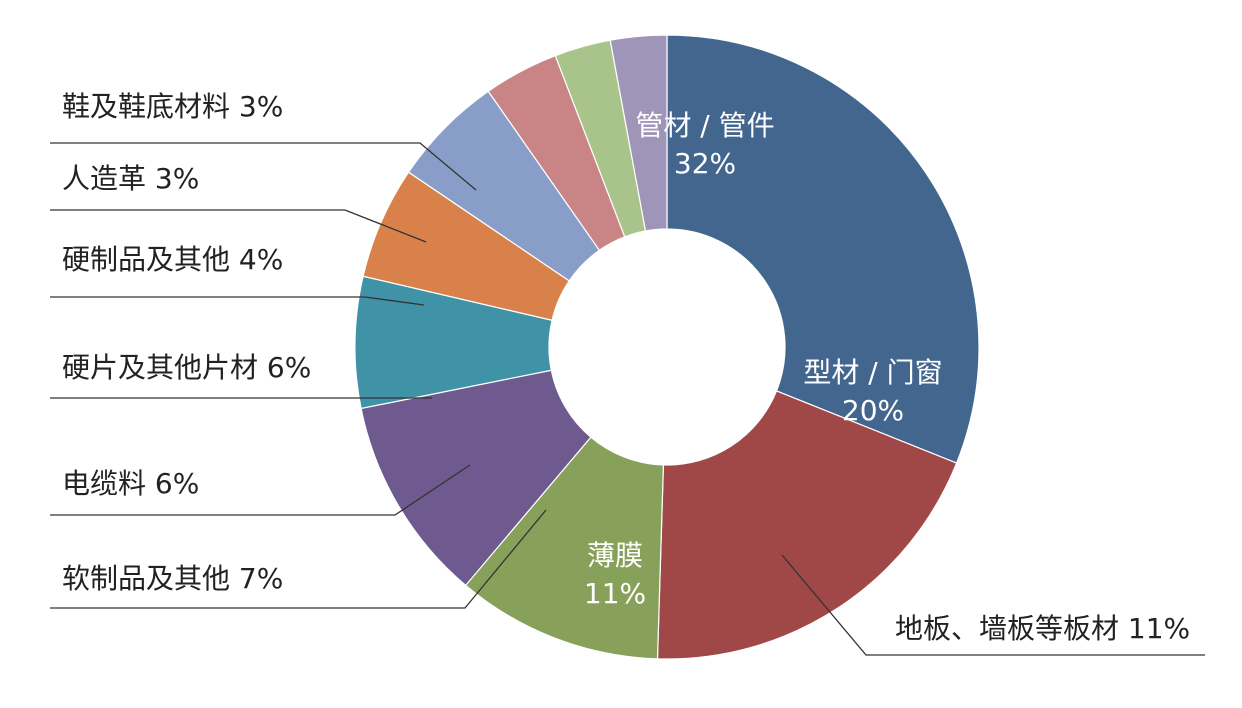 The image size is (1242, 708). I want to click on slice-percent-2: 11%, so click(1159, 628).